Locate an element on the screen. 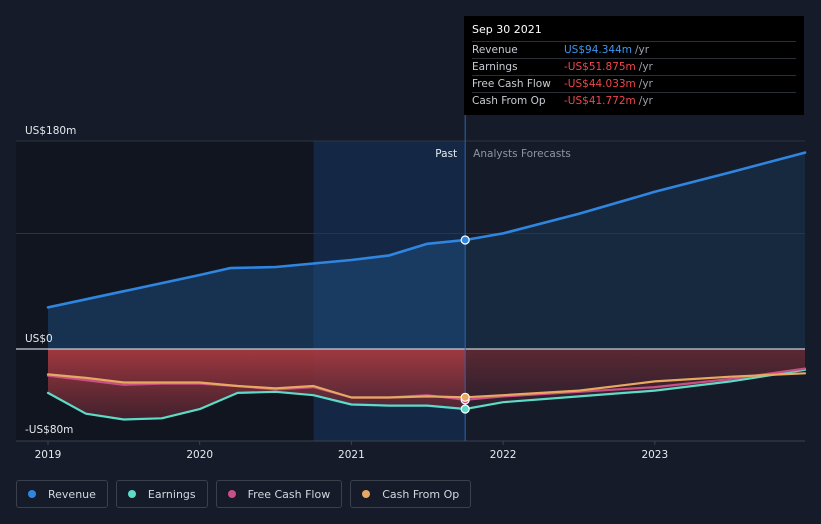 Image resolution: width=821 pixels, height=524 pixels. tooltip-label: Cash From Op is located at coordinates (509, 101).